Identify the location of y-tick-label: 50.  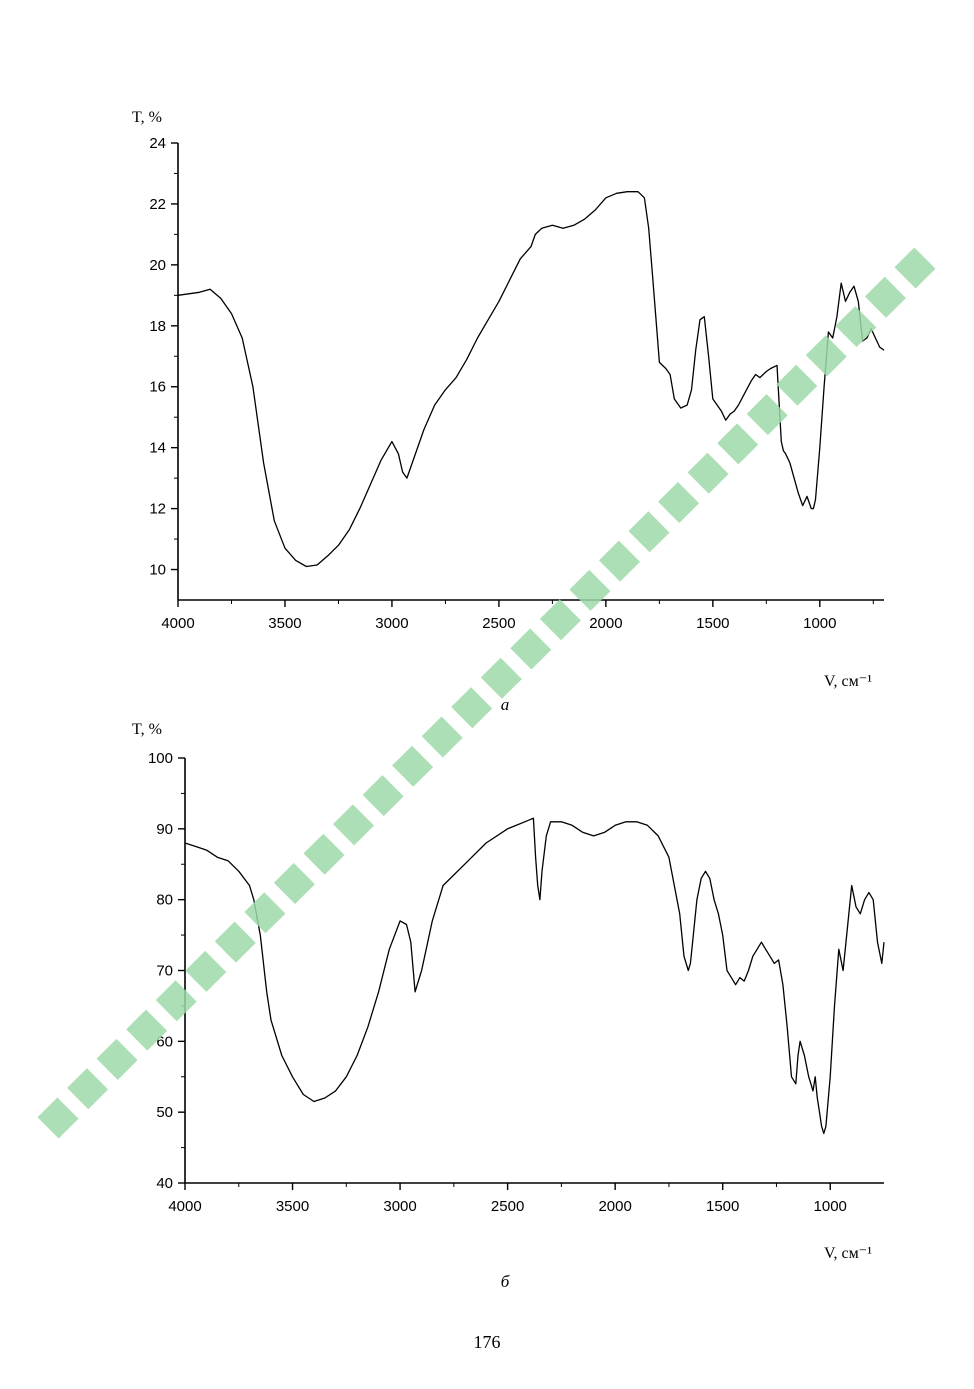
(164, 1112).